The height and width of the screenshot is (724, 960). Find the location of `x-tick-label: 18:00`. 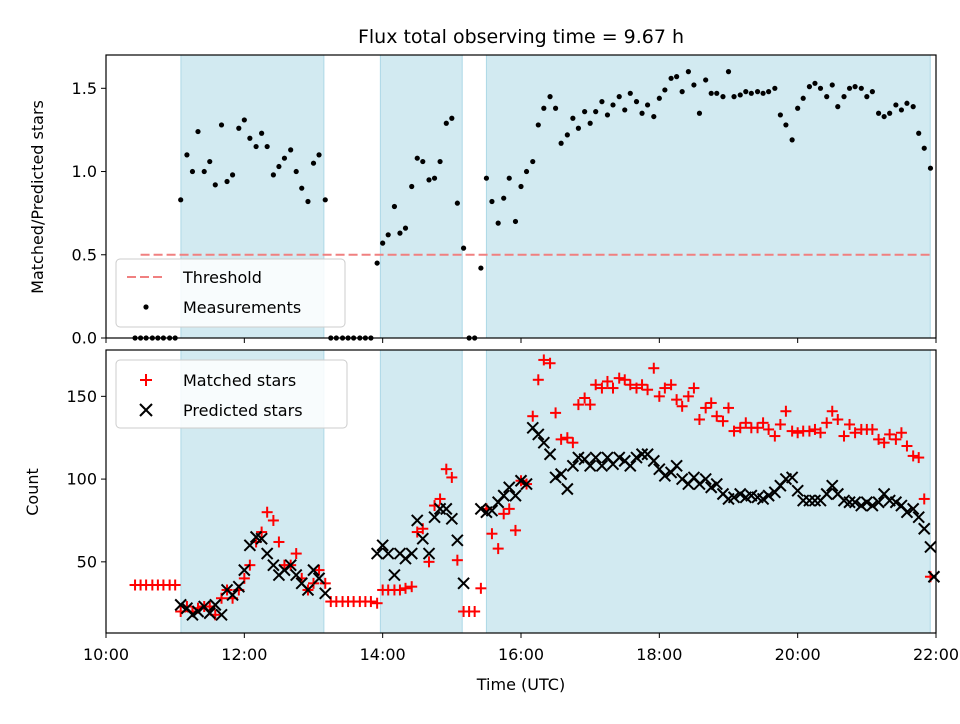

x-tick-label: 18:00 is located at coordinates (659, 654).